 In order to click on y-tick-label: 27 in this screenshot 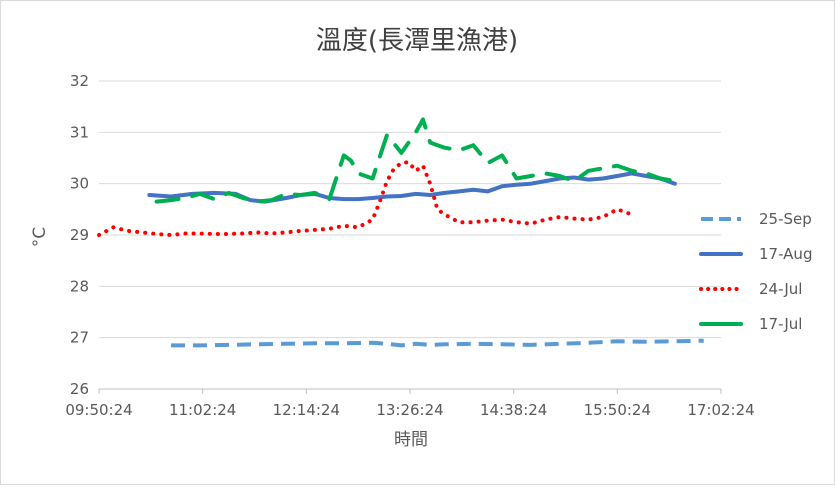, I will do `click(79, 338)`.